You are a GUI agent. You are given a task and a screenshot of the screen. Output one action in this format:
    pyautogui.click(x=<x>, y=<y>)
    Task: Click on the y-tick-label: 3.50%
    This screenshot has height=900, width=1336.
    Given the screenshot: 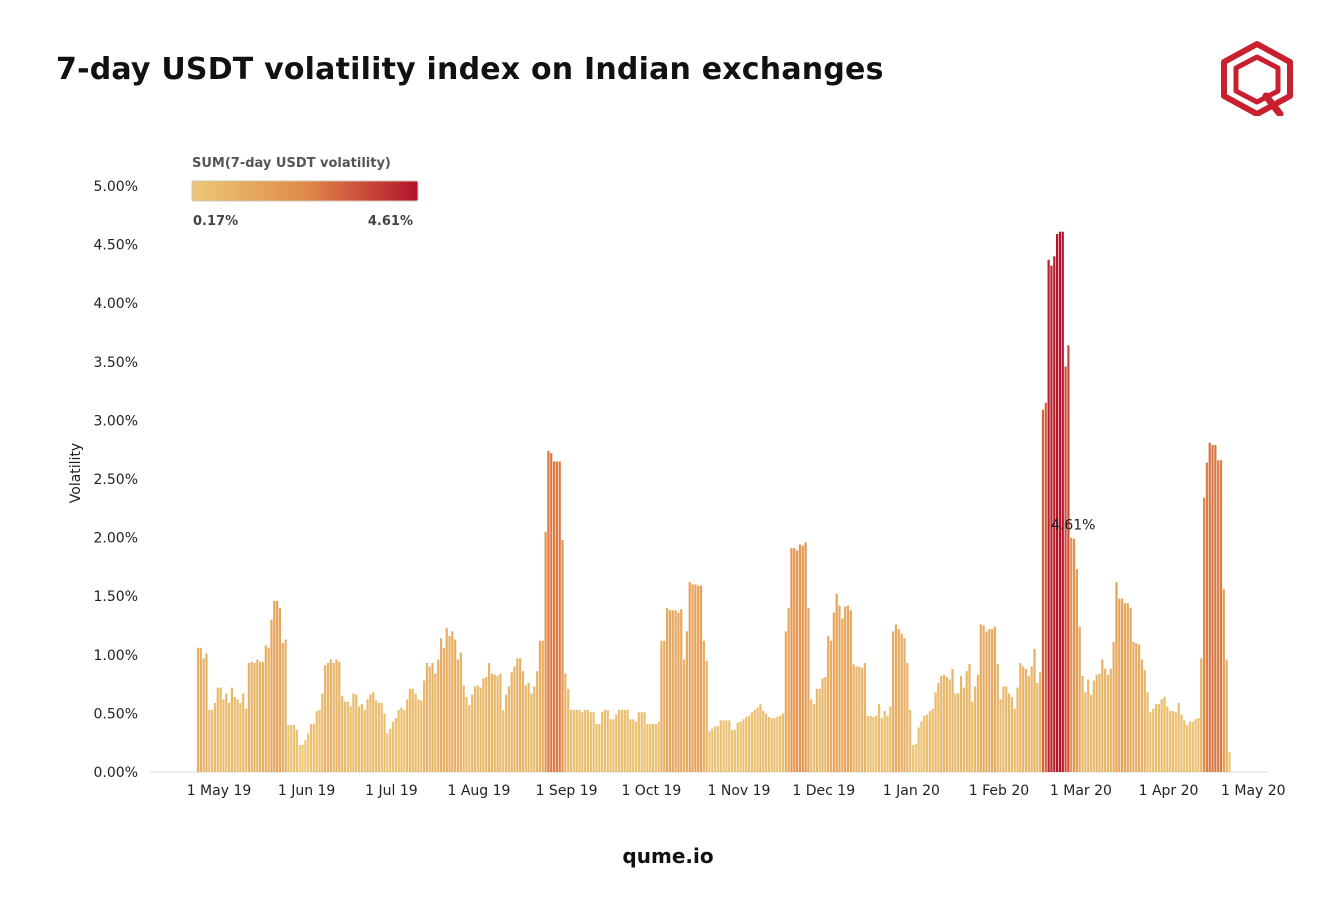 What is the action you would take?
    pyautogui.click(x=116, y=363)
    